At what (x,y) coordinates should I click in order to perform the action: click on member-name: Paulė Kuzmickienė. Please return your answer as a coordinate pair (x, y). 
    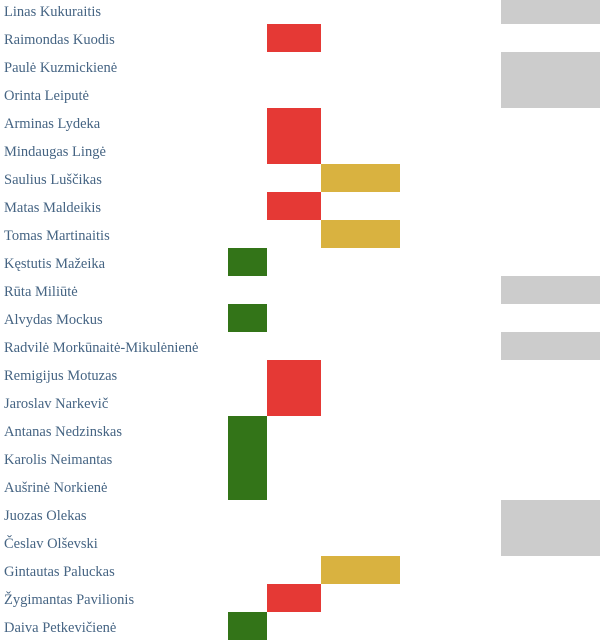
    Looking at the image, I should click on (61, 68).